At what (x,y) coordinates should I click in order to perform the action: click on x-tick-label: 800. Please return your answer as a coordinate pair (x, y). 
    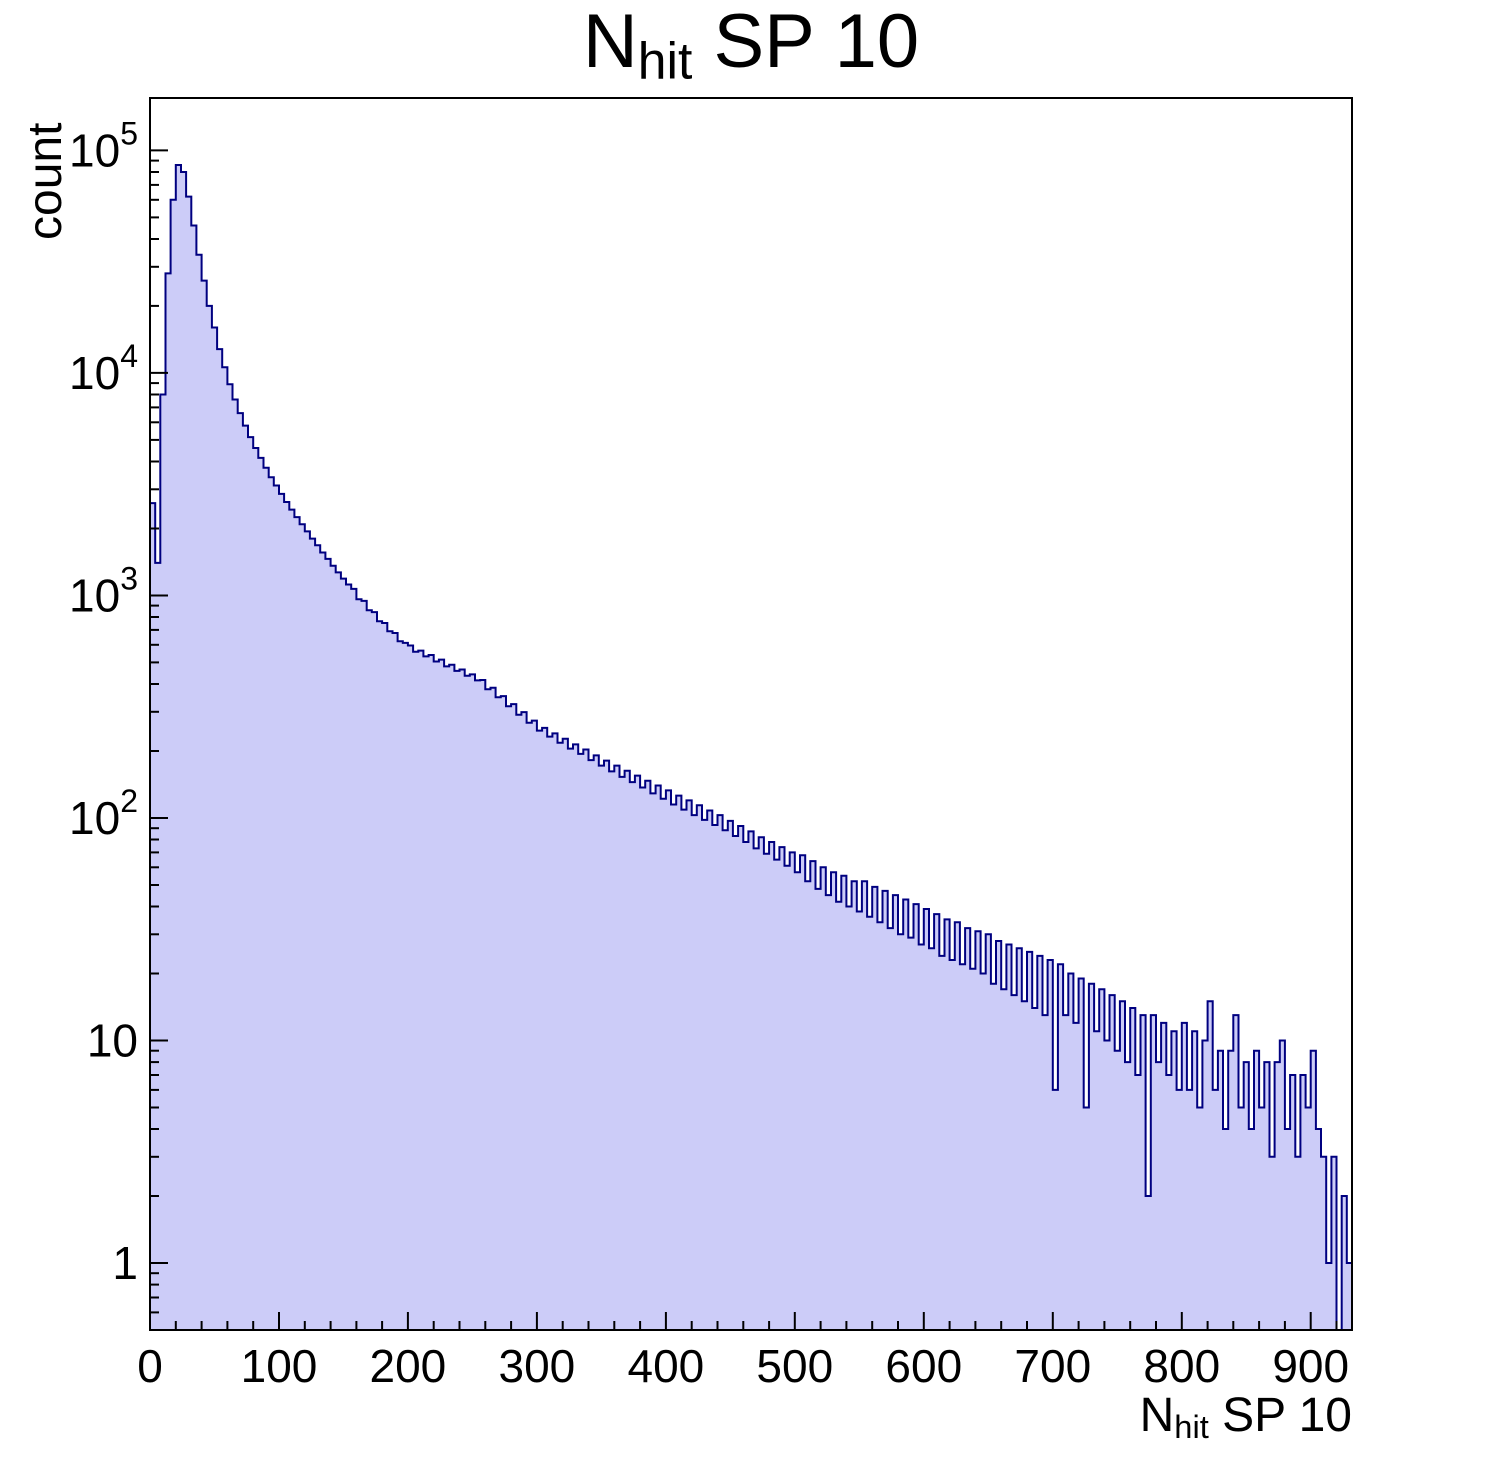
    Looking at the image, I should click on (1181, 1366).